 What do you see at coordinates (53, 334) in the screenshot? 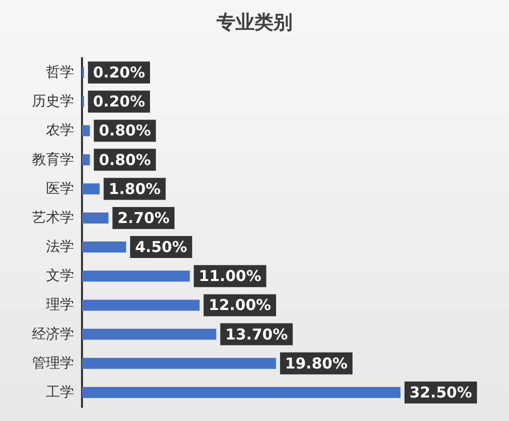
I see `y-tick-label: 经济学` at bounding box center [53, 334].